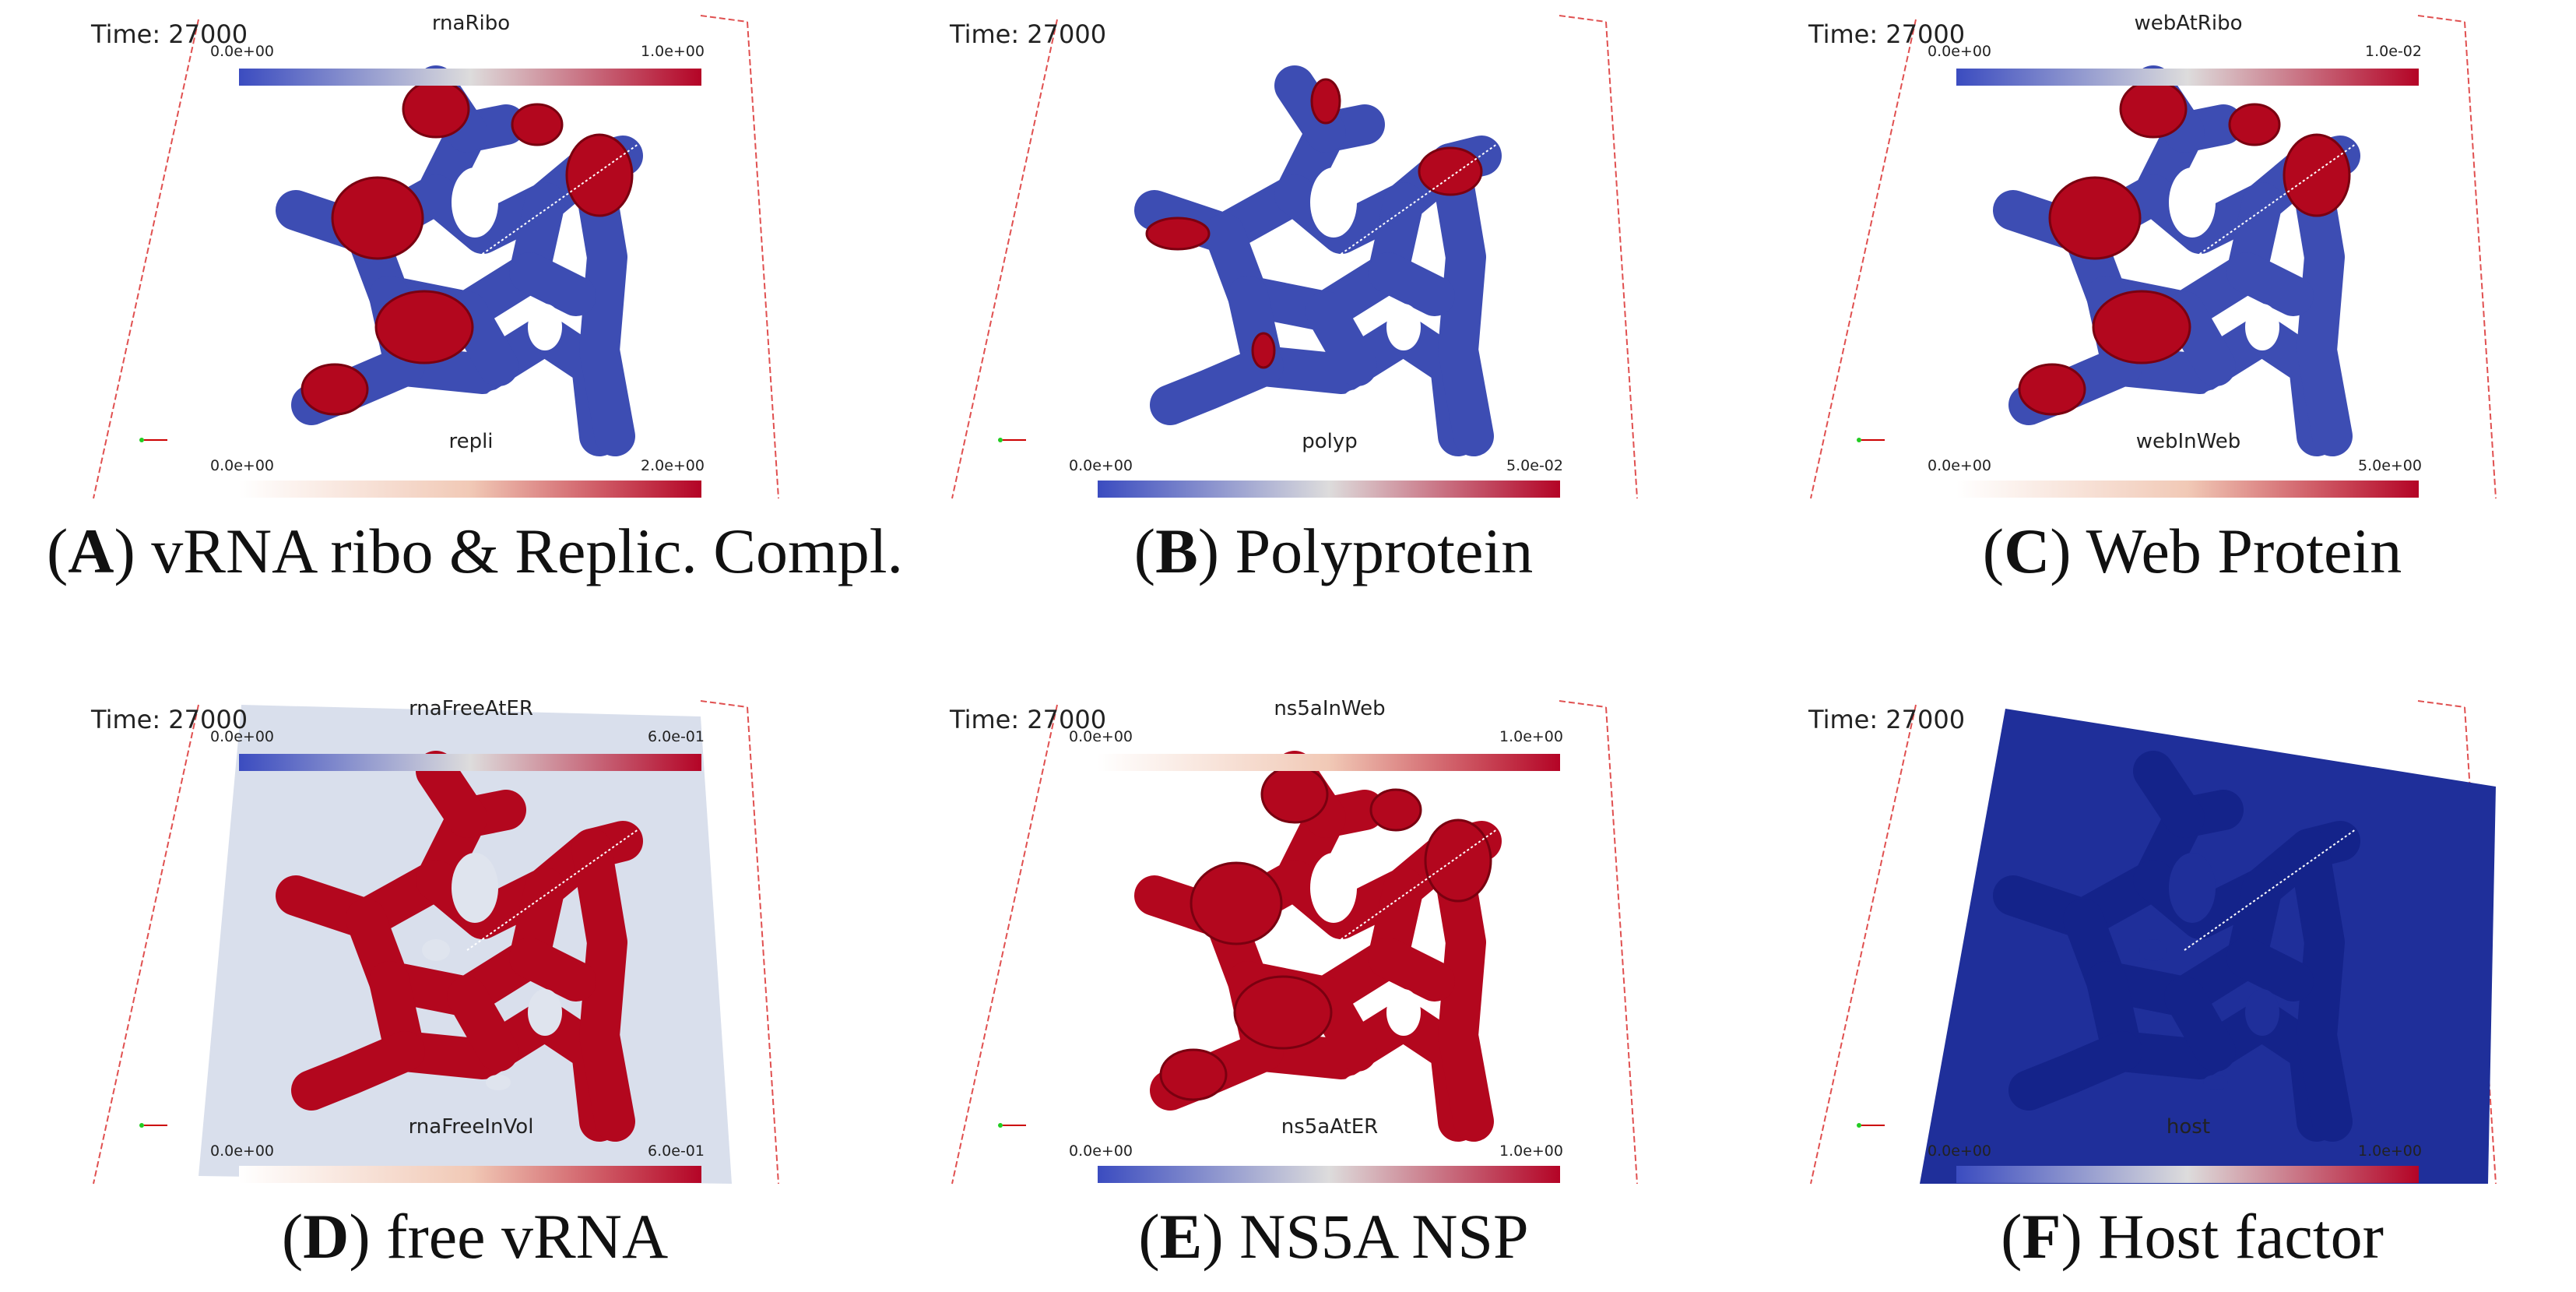  What do you see at coordinates (508, 1236) in the screenshot?
I see `caption-part: ) free vRNA` at bounding box center [508, 1236].